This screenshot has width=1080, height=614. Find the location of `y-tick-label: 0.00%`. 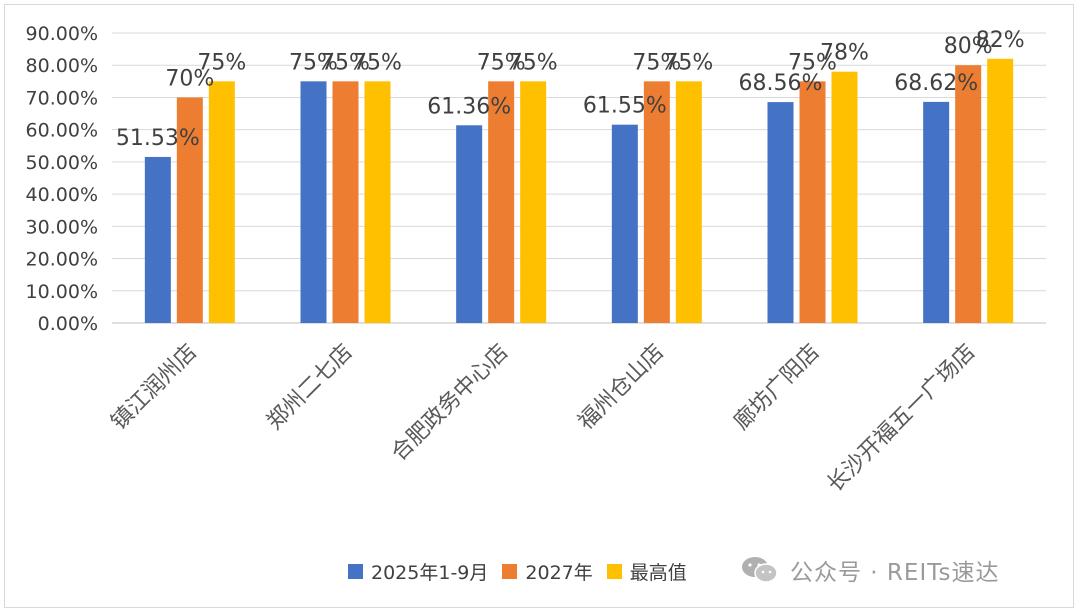

y-tick-label: 0.00% is located at coordinates (68, 324).